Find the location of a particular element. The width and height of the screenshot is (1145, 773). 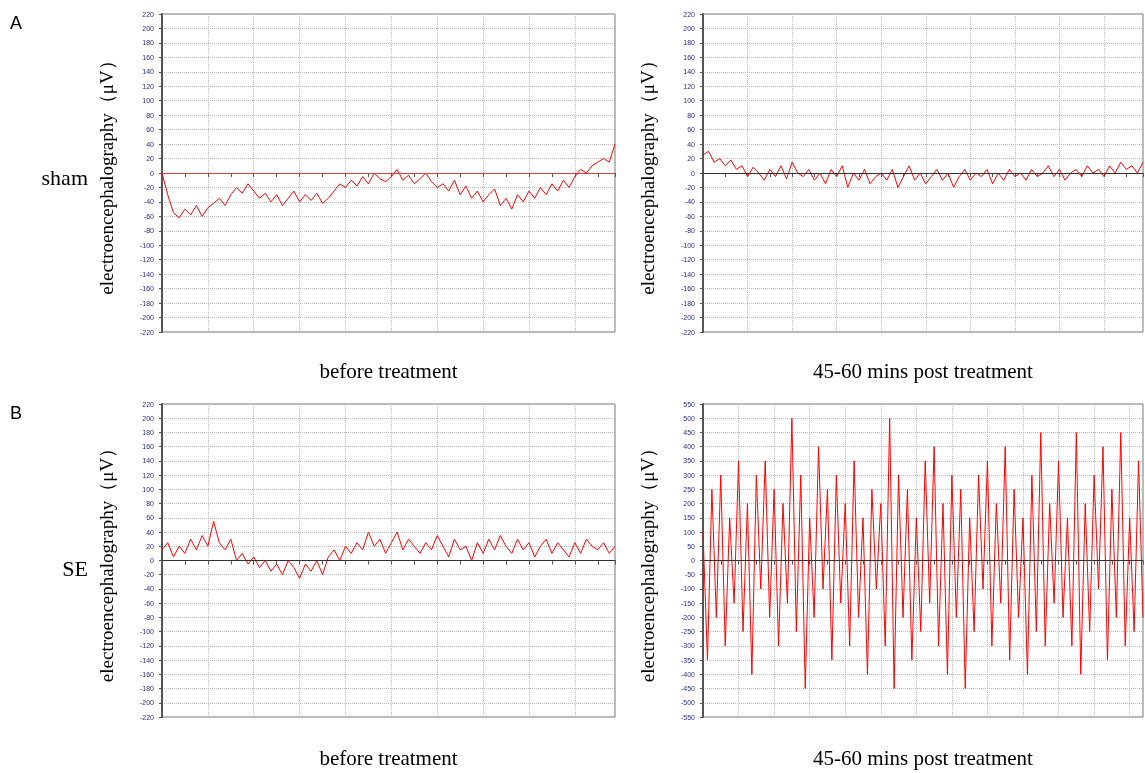

text: B is located at coordinates (16, 413).